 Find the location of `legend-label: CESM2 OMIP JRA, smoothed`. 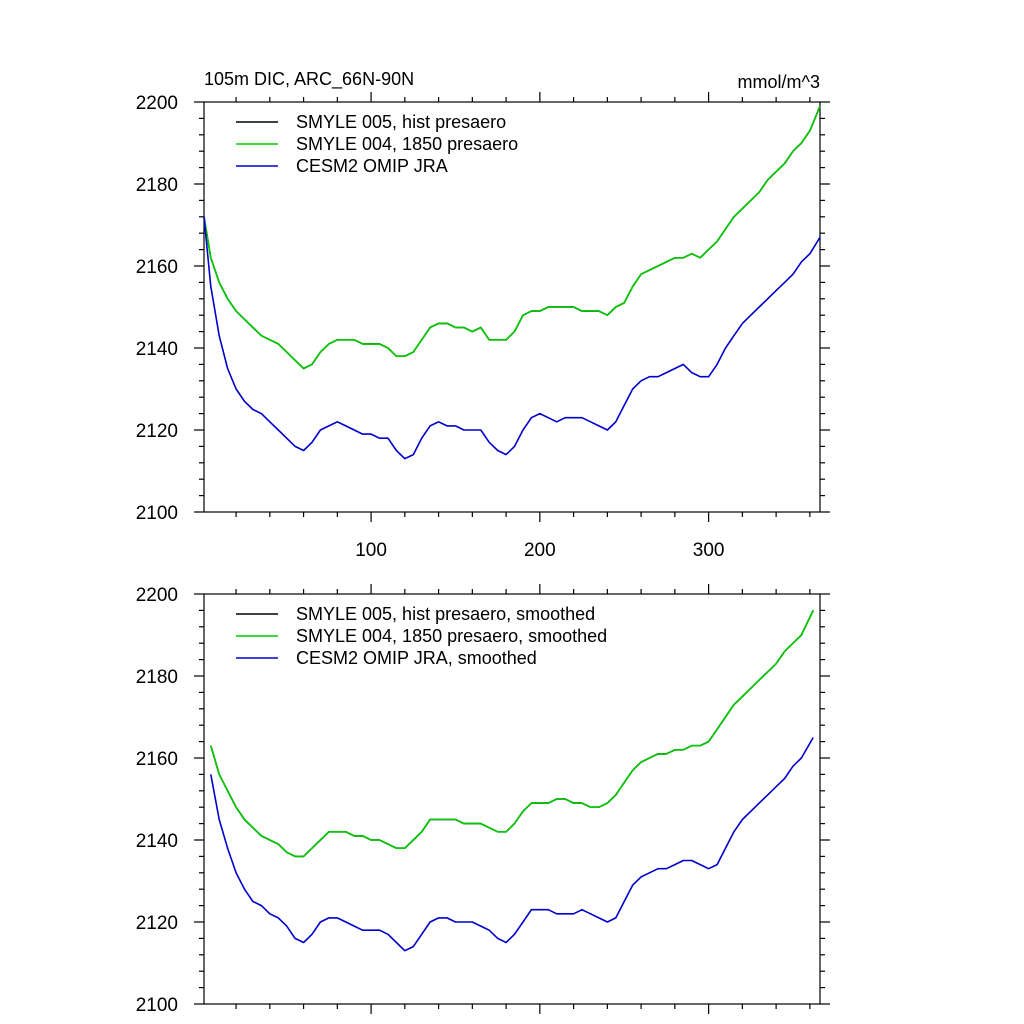

legend-label: CESM2 OMIP JRA, smoothed is located at coordinates (416, 658).